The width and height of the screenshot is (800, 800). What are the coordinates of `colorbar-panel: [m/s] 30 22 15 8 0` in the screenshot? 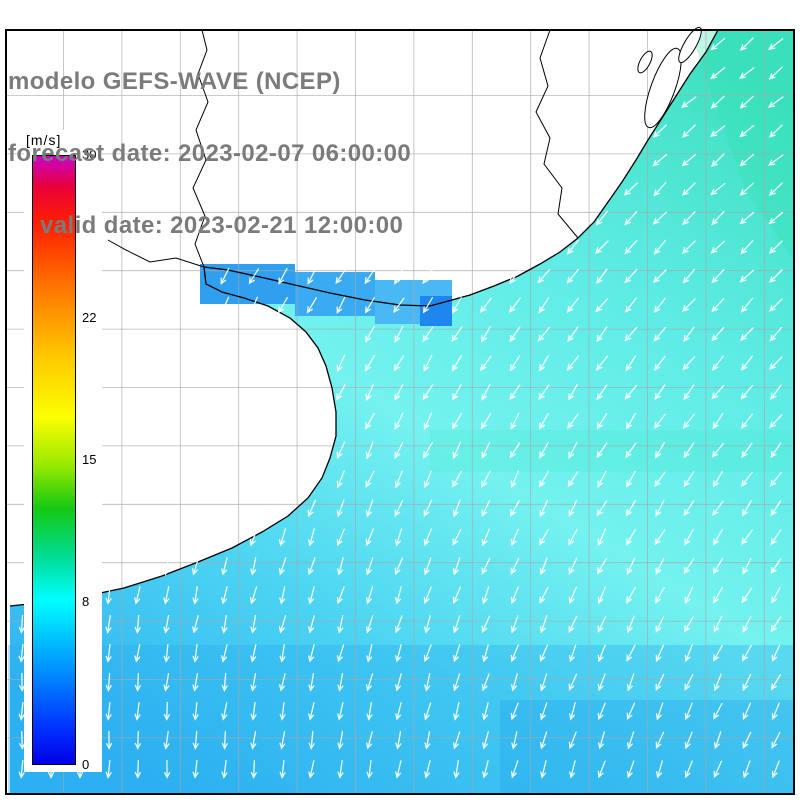 It's located at (63, 451).